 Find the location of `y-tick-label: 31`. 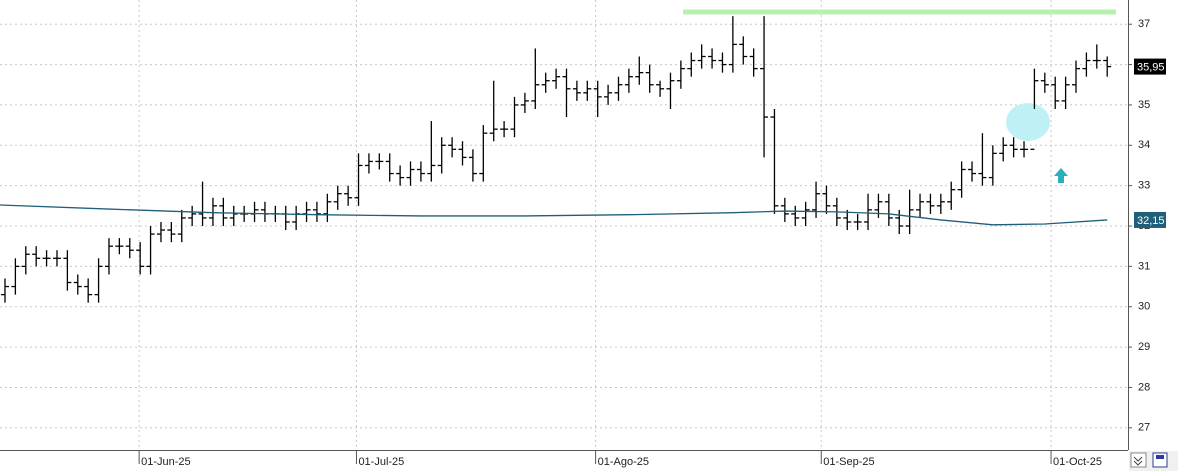

y-tick-label: 31 is located at coordinates (1144, 266).